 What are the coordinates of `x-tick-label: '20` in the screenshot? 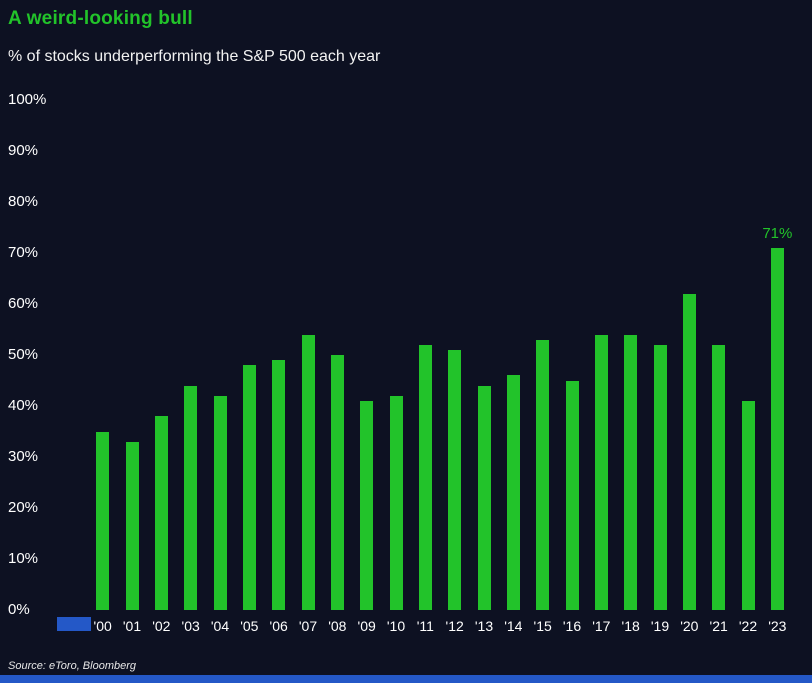 It's located at (689, 626).